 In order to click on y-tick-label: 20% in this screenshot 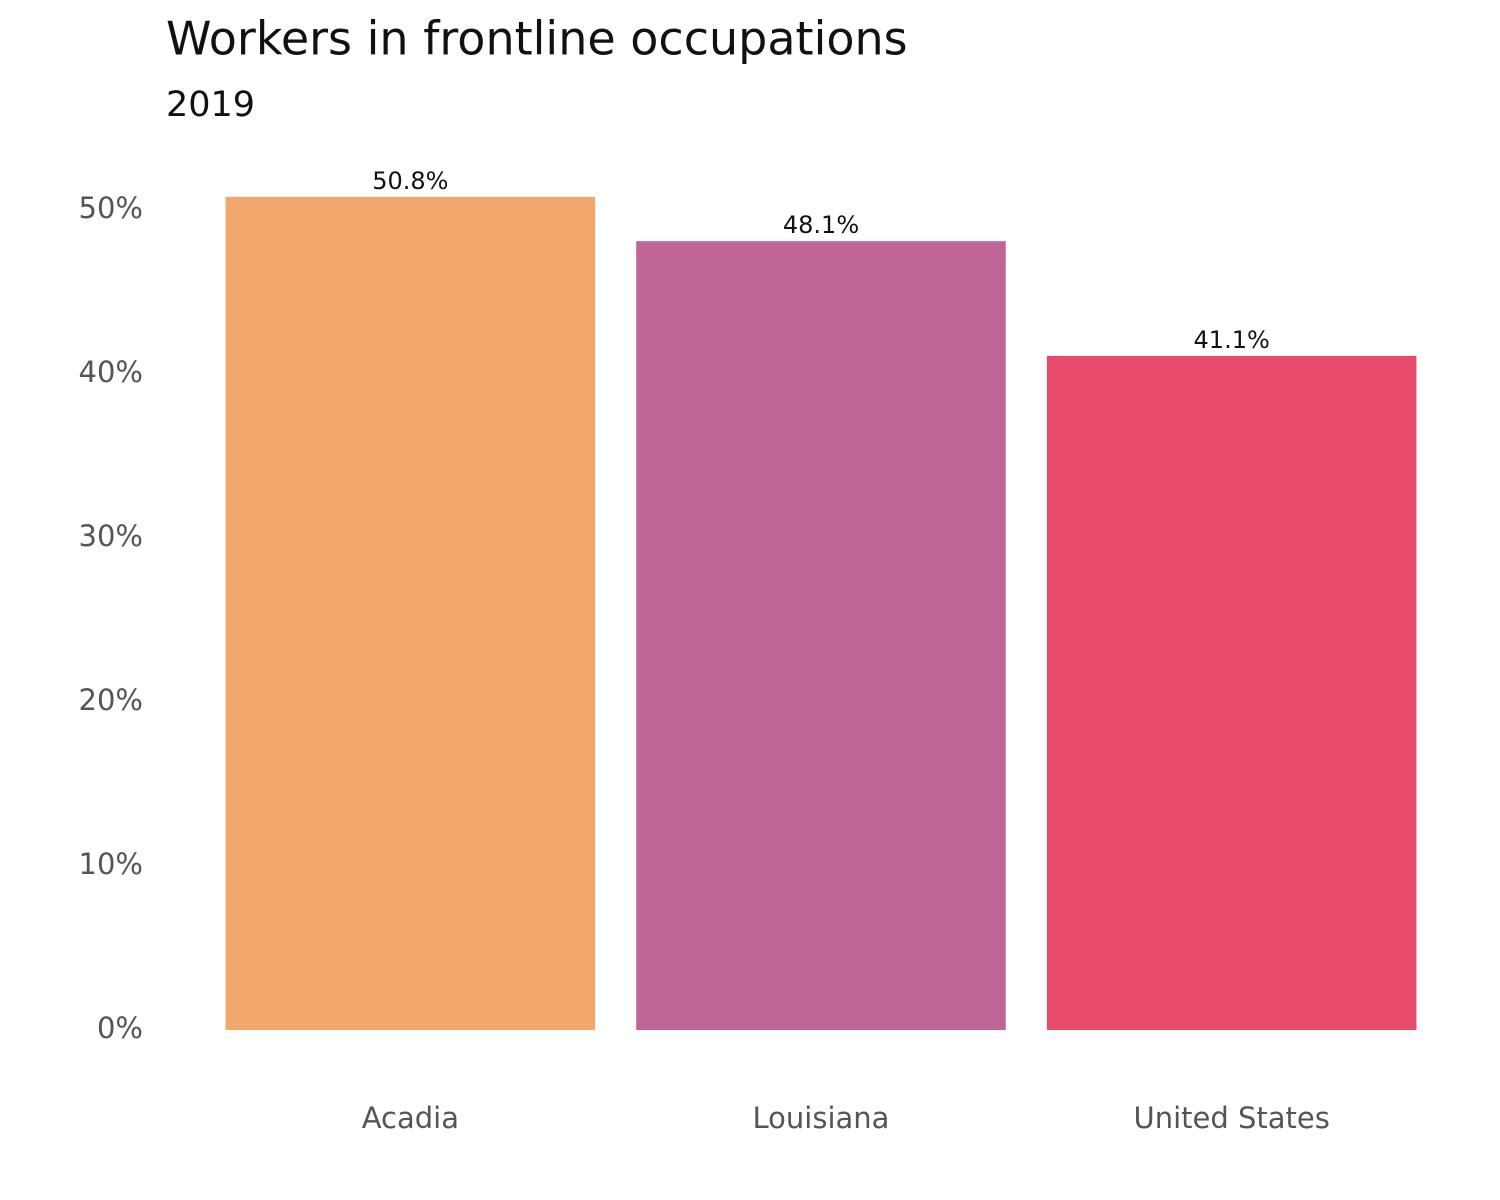, I will do `click(111, 700)`.